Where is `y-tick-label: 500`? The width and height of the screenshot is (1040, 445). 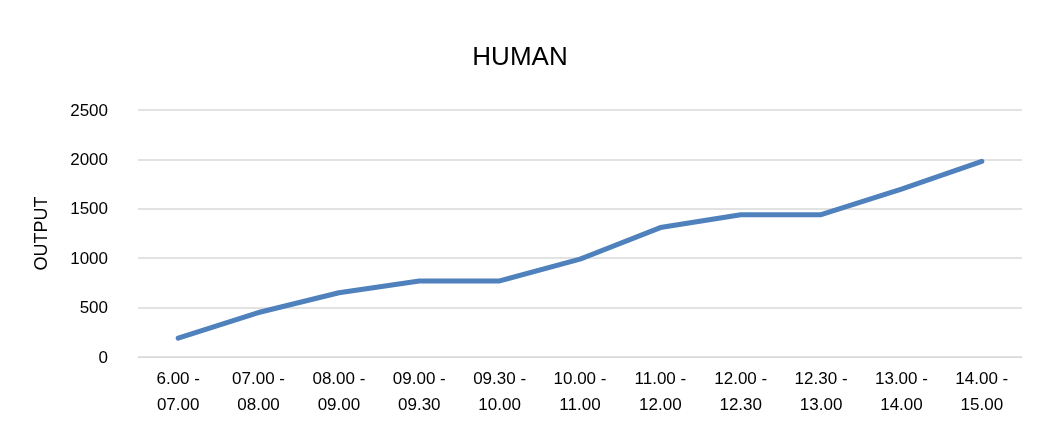 y-tick-label: 500 is located at coordinates (93, 308).